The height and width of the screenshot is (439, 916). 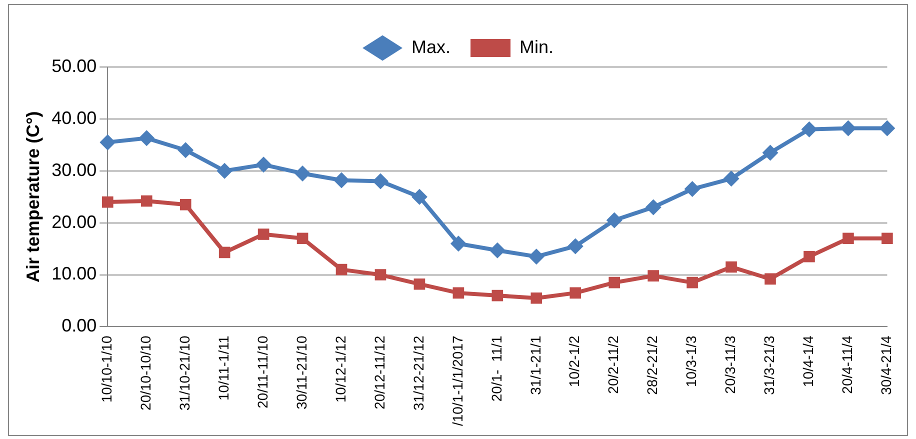 What do you see at coordinates (74, 170) in the screenshot?
I see `y-tick-label: 30.00` at bounding box center [74, 170].